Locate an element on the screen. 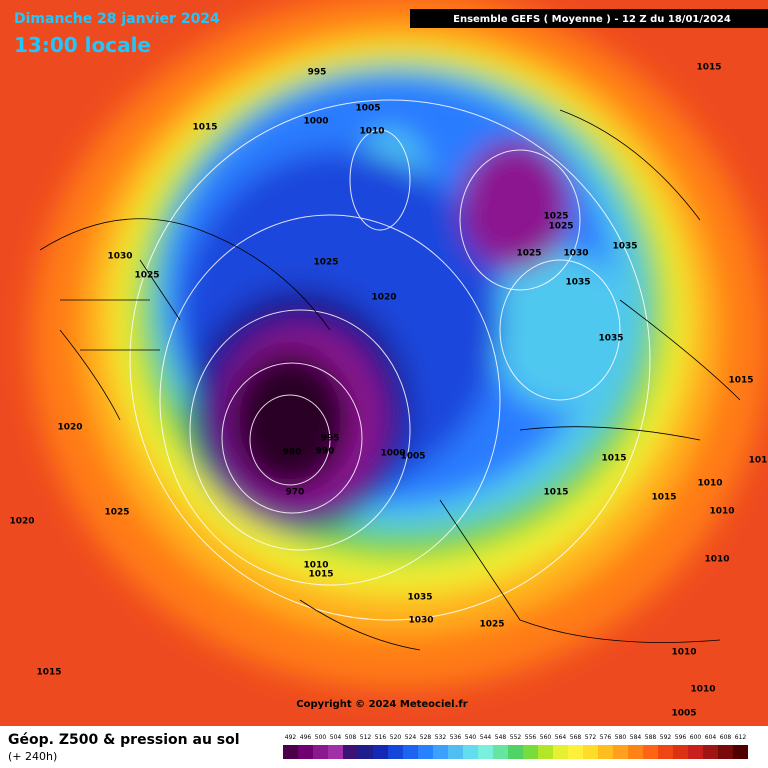  isobar-label: 980 is located at coordinates (292, 453).